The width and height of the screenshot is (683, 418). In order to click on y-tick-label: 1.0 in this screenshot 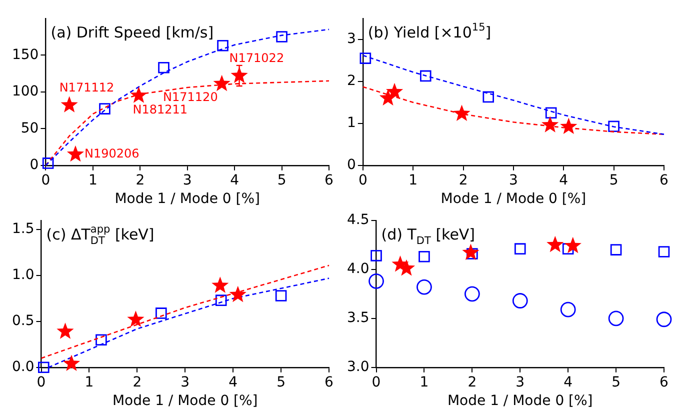, I will do `click(23, 275)`.